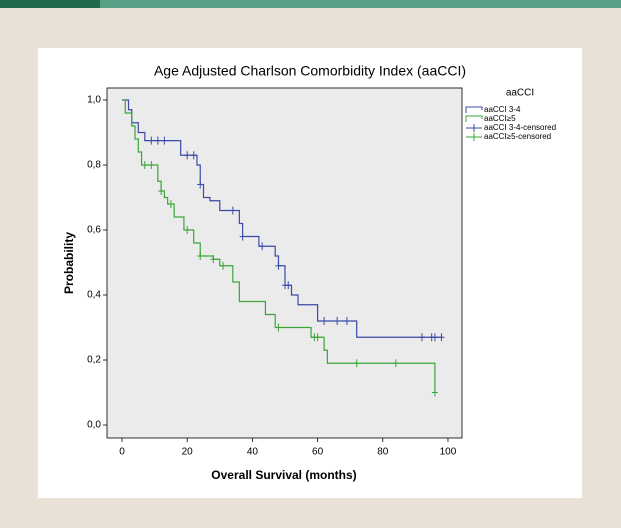  I want to click on x-tick-label: 40, so click(253, 452).